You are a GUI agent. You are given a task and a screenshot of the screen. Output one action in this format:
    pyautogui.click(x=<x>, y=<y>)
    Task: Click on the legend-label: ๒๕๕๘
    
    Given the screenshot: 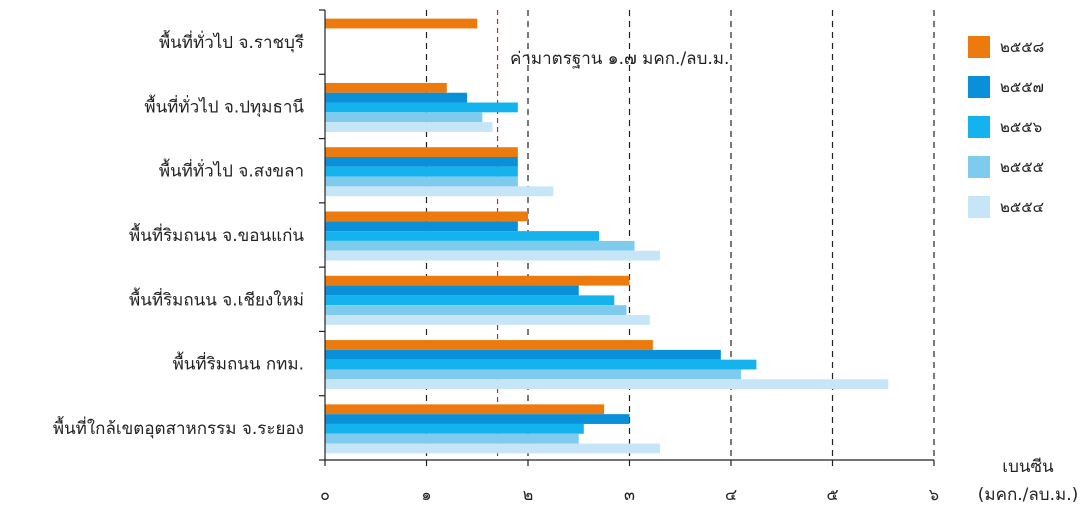 What is the action you would take?
    pyautogui.click(x=1022, y=47)
    